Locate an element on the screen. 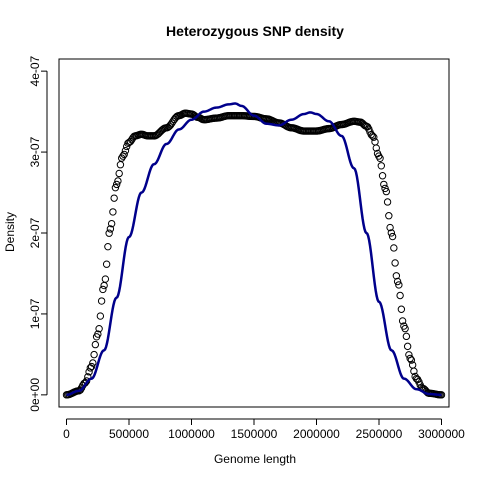 This screenshot has width=480, height=480. x-tick-label: 1000000 is located at coordinates (191, 434).